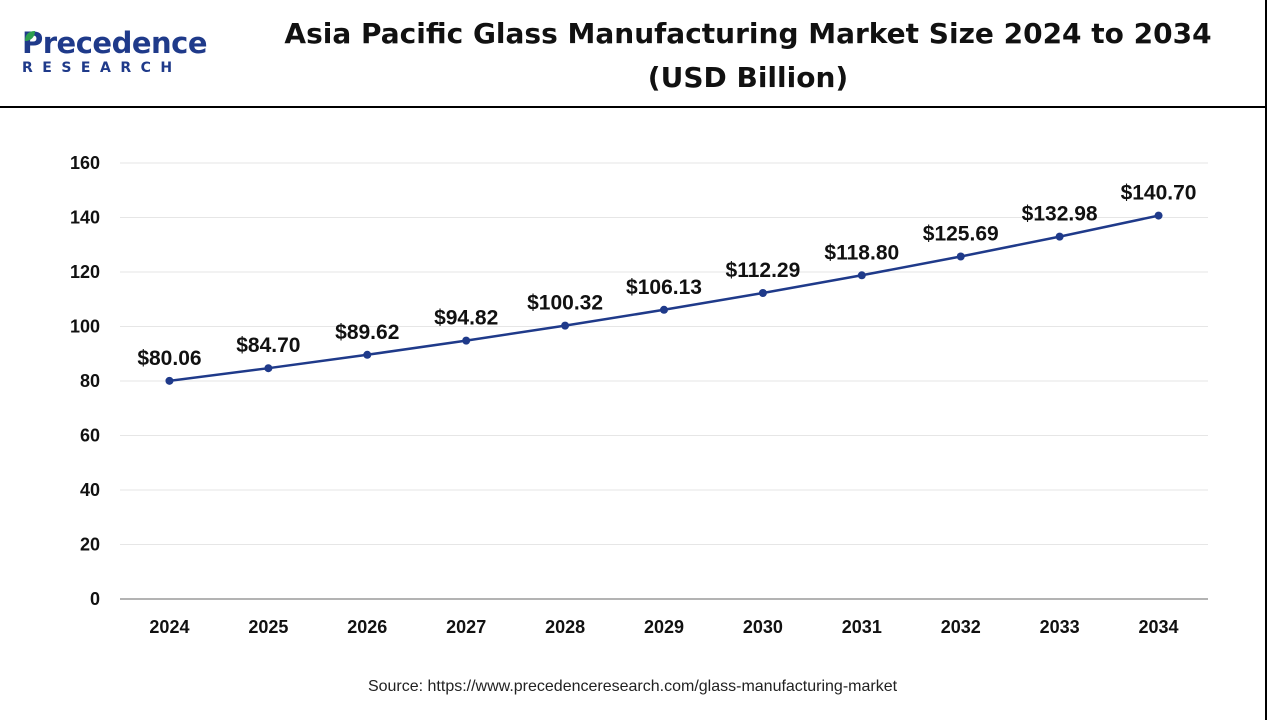 The height and width of the screenshot is (720, 1280). What do you see at coordinates (90, 490) in the screenshot?
I see `y-tick-label: 40` at bounding box center [90, 490].